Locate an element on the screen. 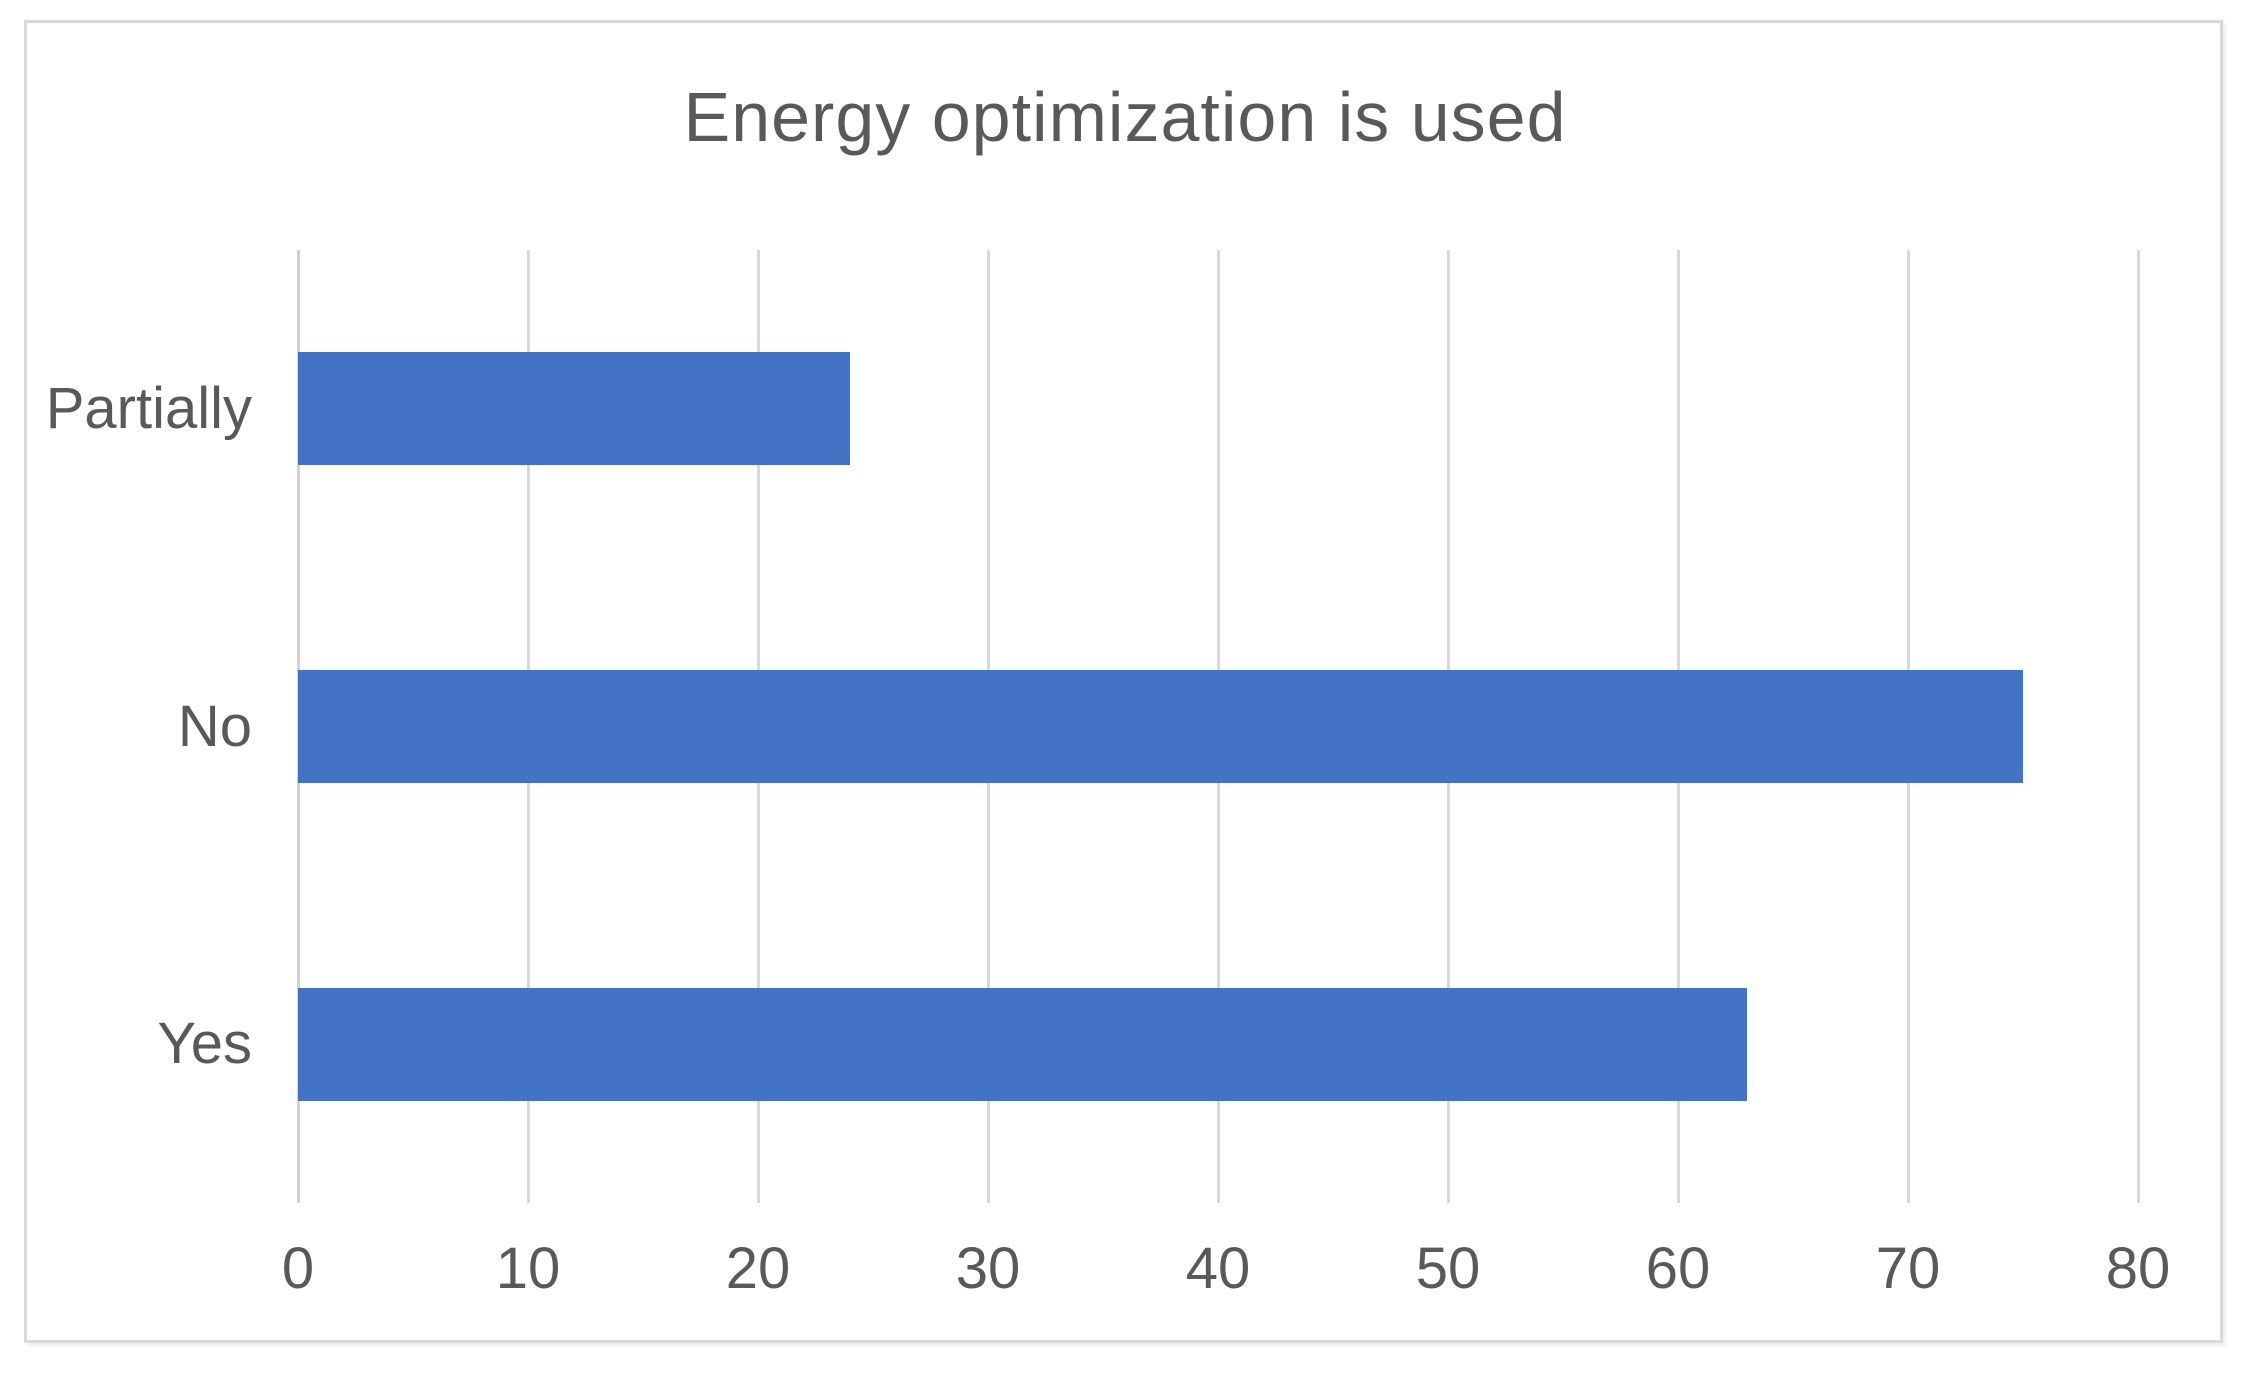 The image size is (2250, 1381). x-tick-label: 10 is located at coordinates (528, 1268).